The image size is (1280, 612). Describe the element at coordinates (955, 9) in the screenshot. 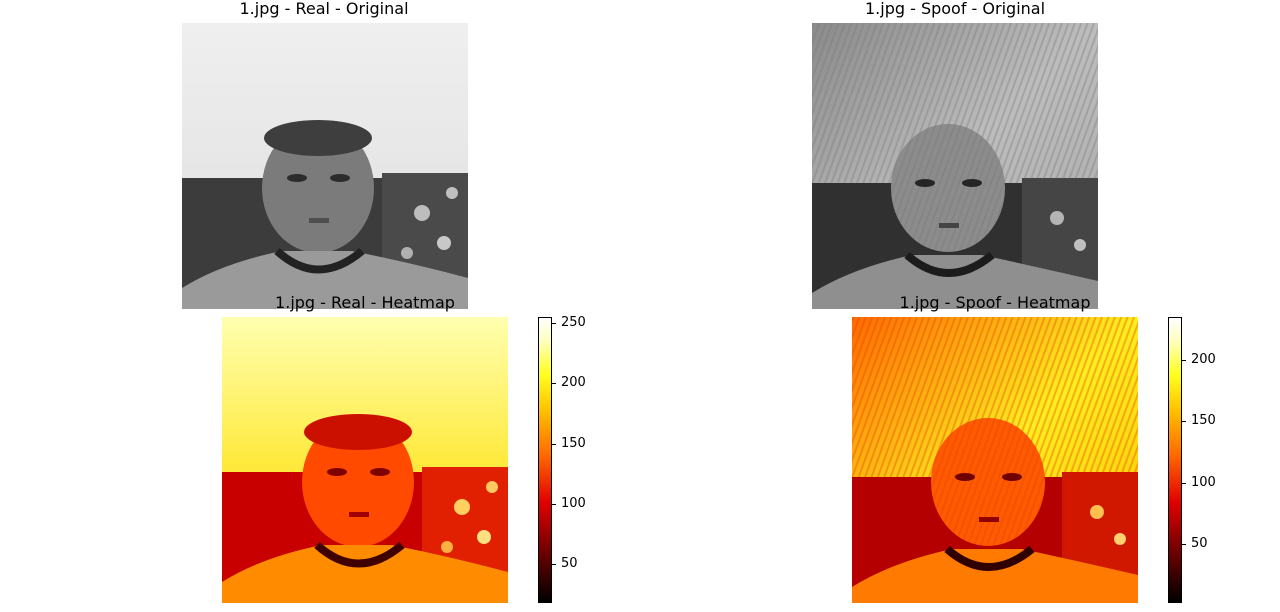

I see `panel-title-spoof-original: 1.jpg - Spoof - Original` at that location.